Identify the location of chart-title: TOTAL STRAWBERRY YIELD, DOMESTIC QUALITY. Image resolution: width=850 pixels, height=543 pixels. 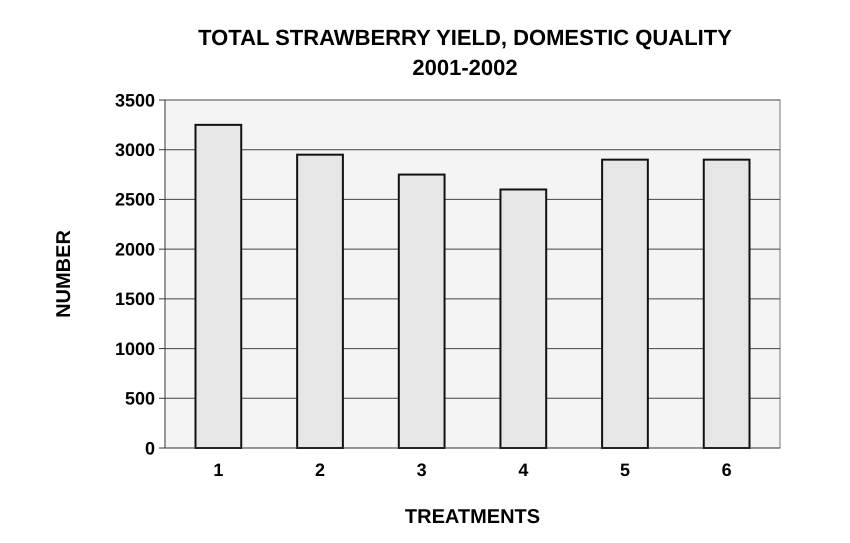
(465, 37).